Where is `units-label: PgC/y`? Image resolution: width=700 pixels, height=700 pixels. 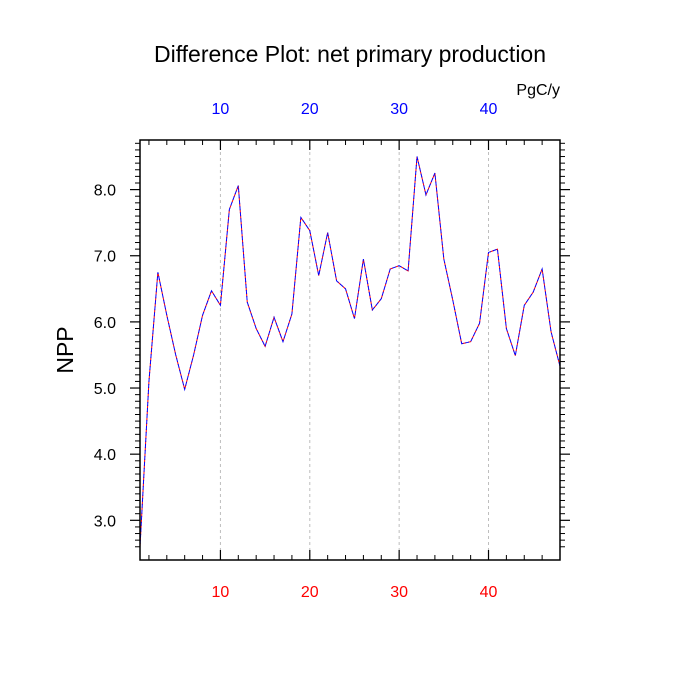
units-label: PgC/y is located at coordinates (538, 90).